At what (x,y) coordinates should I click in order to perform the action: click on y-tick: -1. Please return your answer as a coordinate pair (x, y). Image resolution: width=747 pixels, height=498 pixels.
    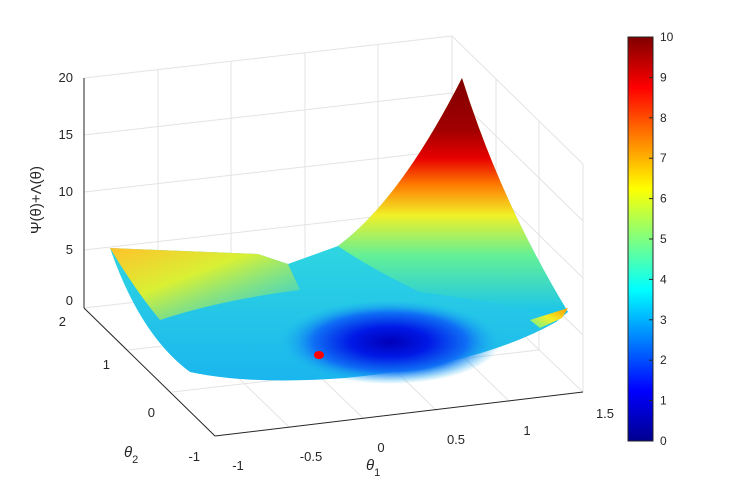
    Looking at the image, I should click on (194, 456).